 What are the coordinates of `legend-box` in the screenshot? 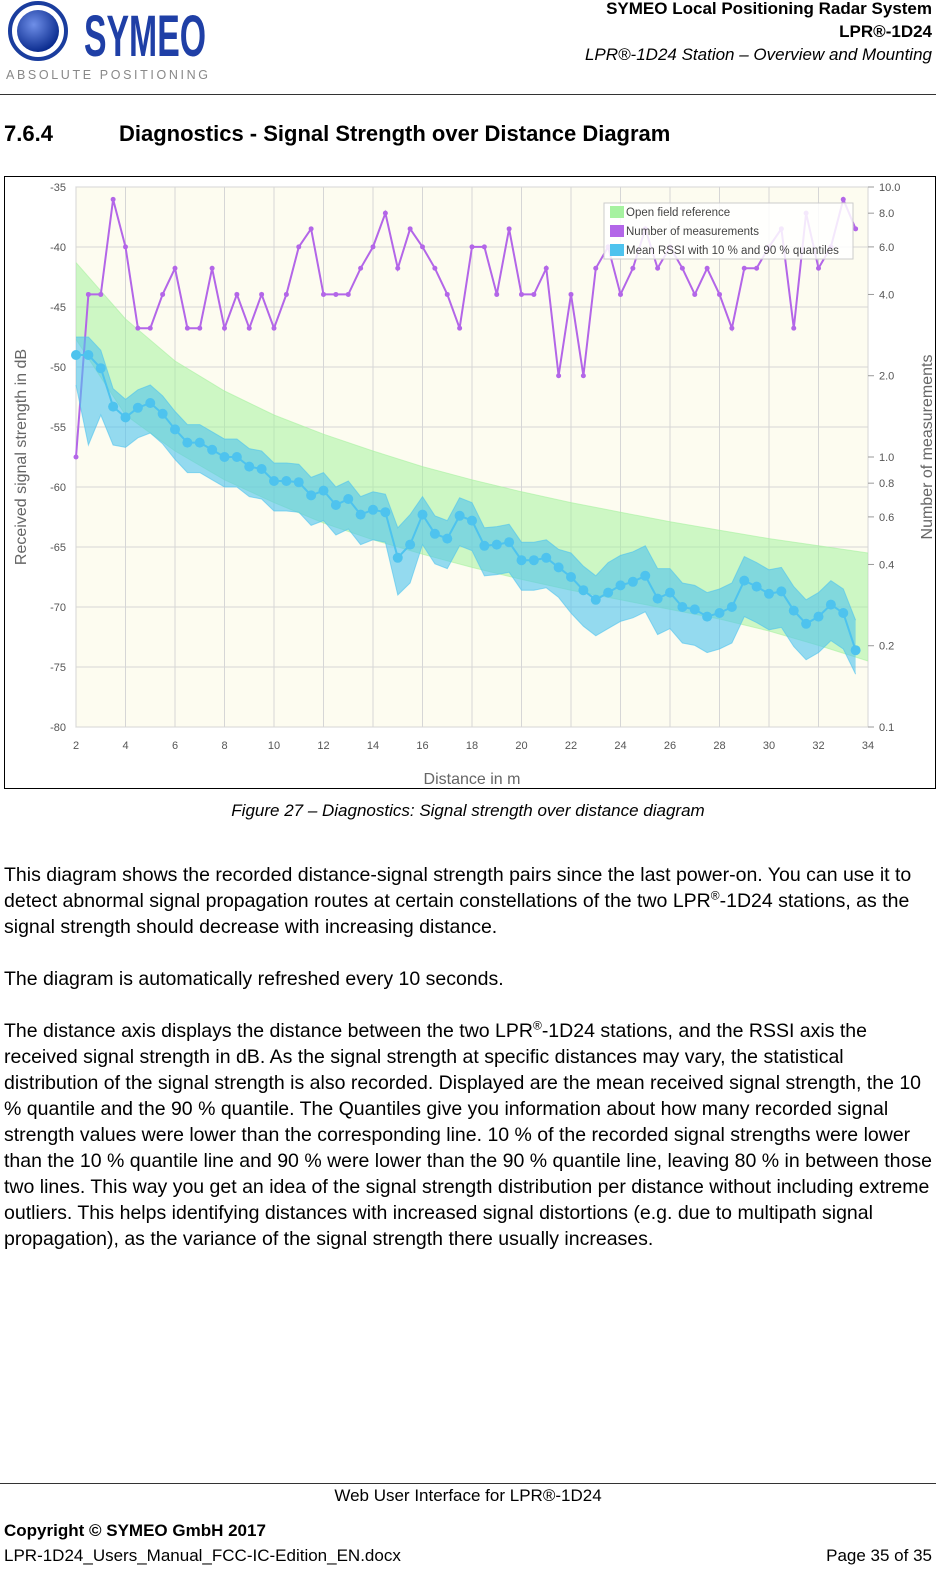 It's located at (728, 231).